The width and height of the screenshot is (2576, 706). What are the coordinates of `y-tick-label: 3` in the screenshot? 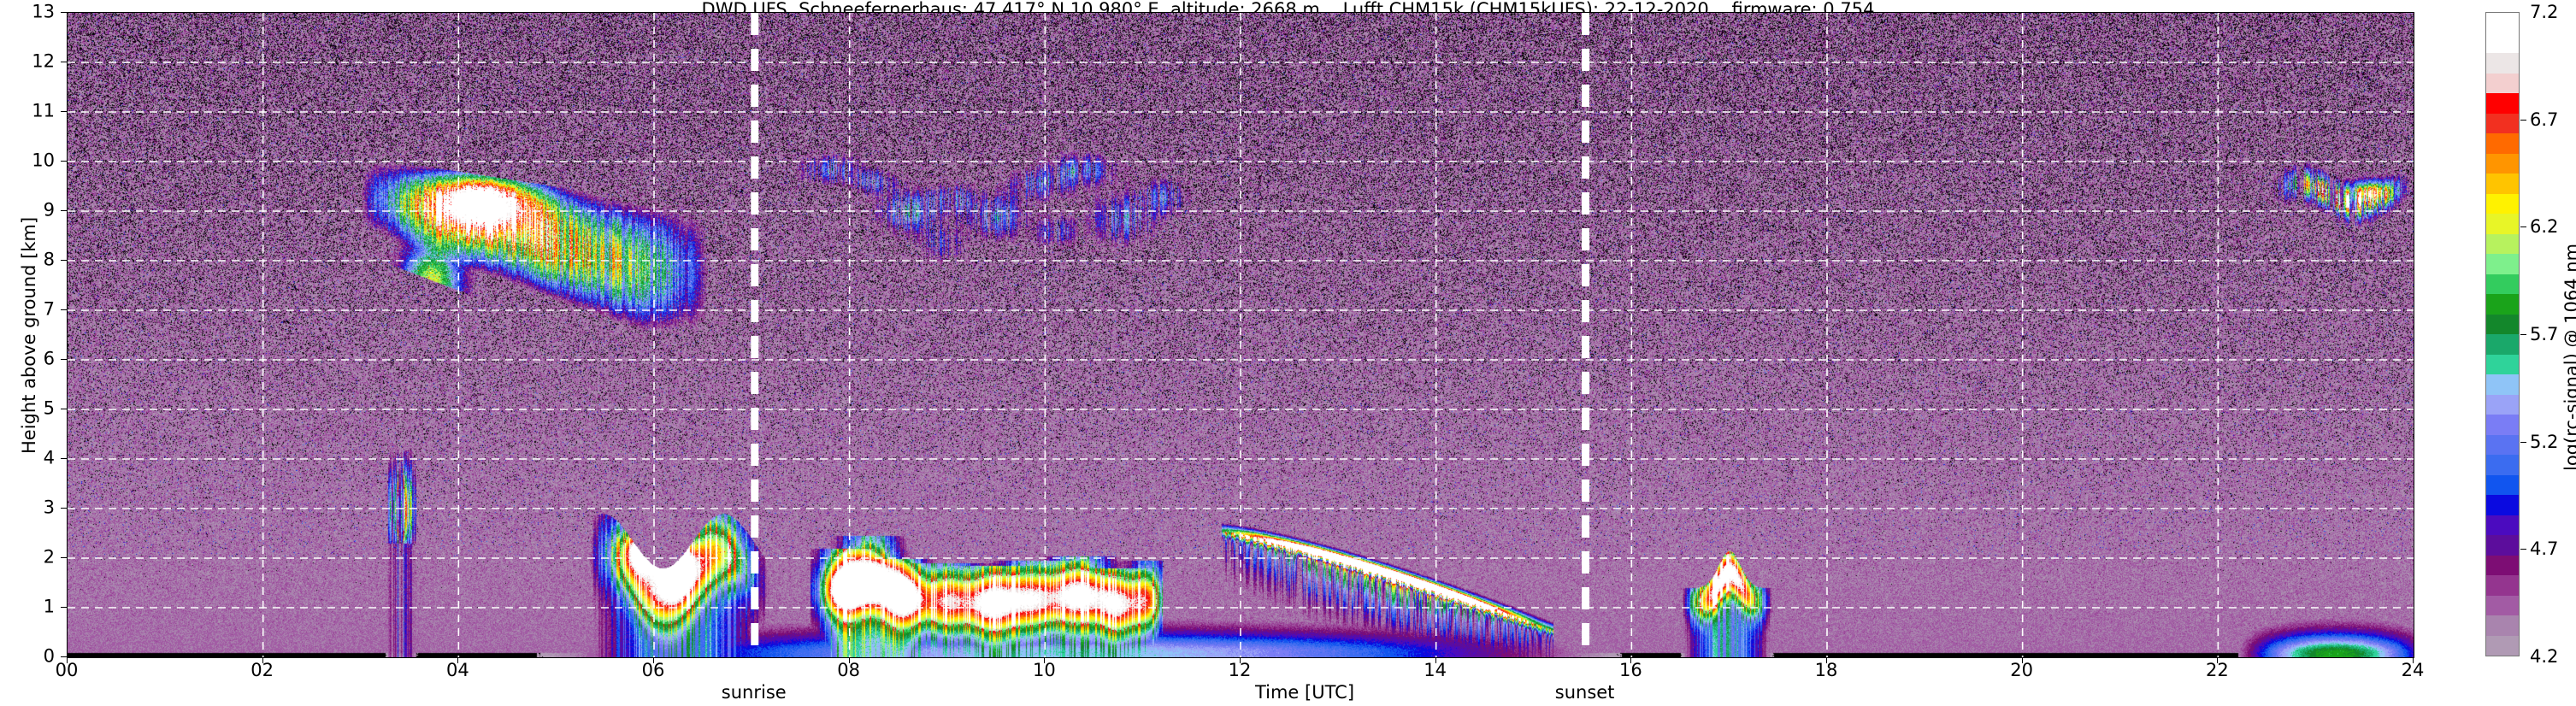 It's located at (49, 507).